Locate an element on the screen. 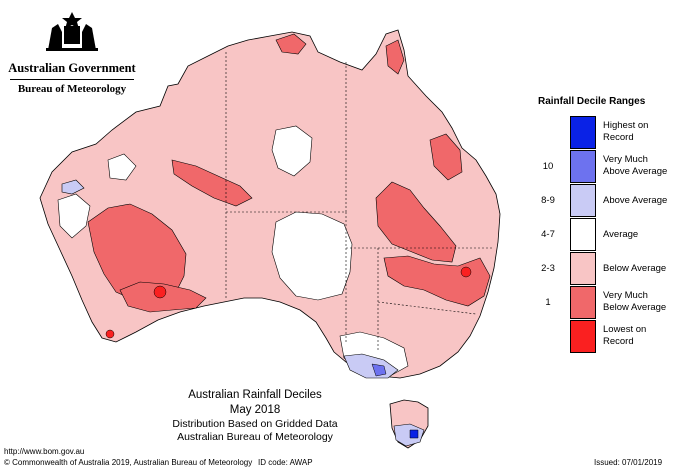 Image resolution: width=680 pixels, height=467 pixels. average-region-interior is located at coordinates (312, 256).